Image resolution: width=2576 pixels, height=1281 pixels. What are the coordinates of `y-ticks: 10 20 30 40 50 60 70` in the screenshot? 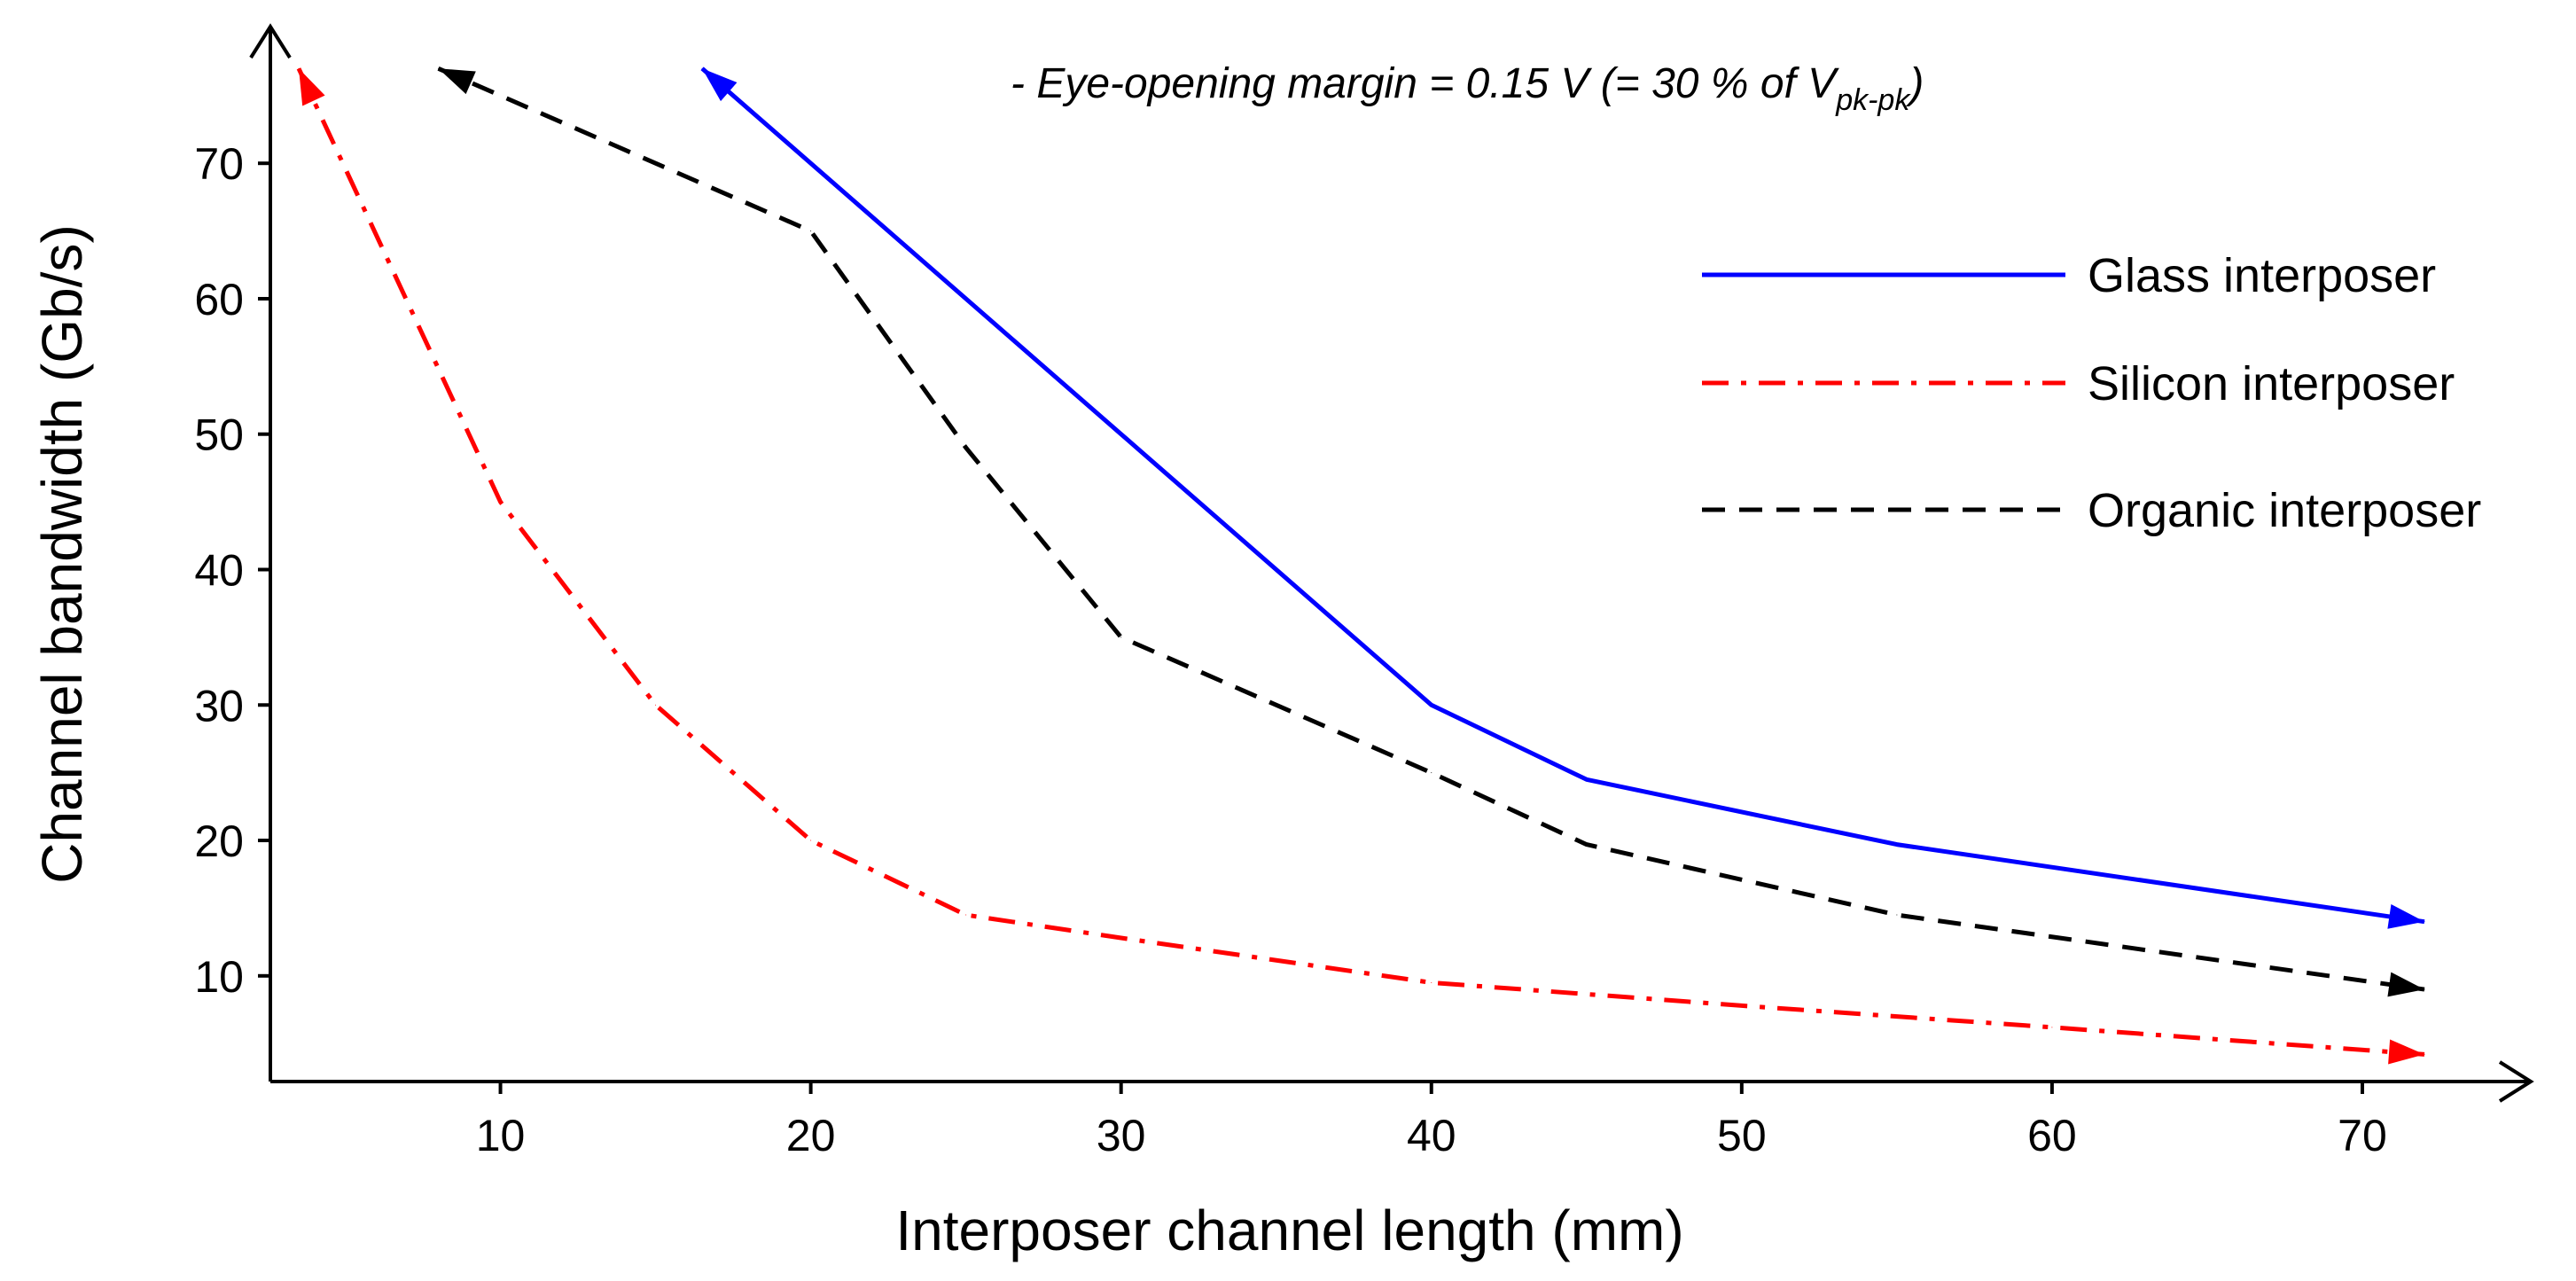 It's located at (232, 570).